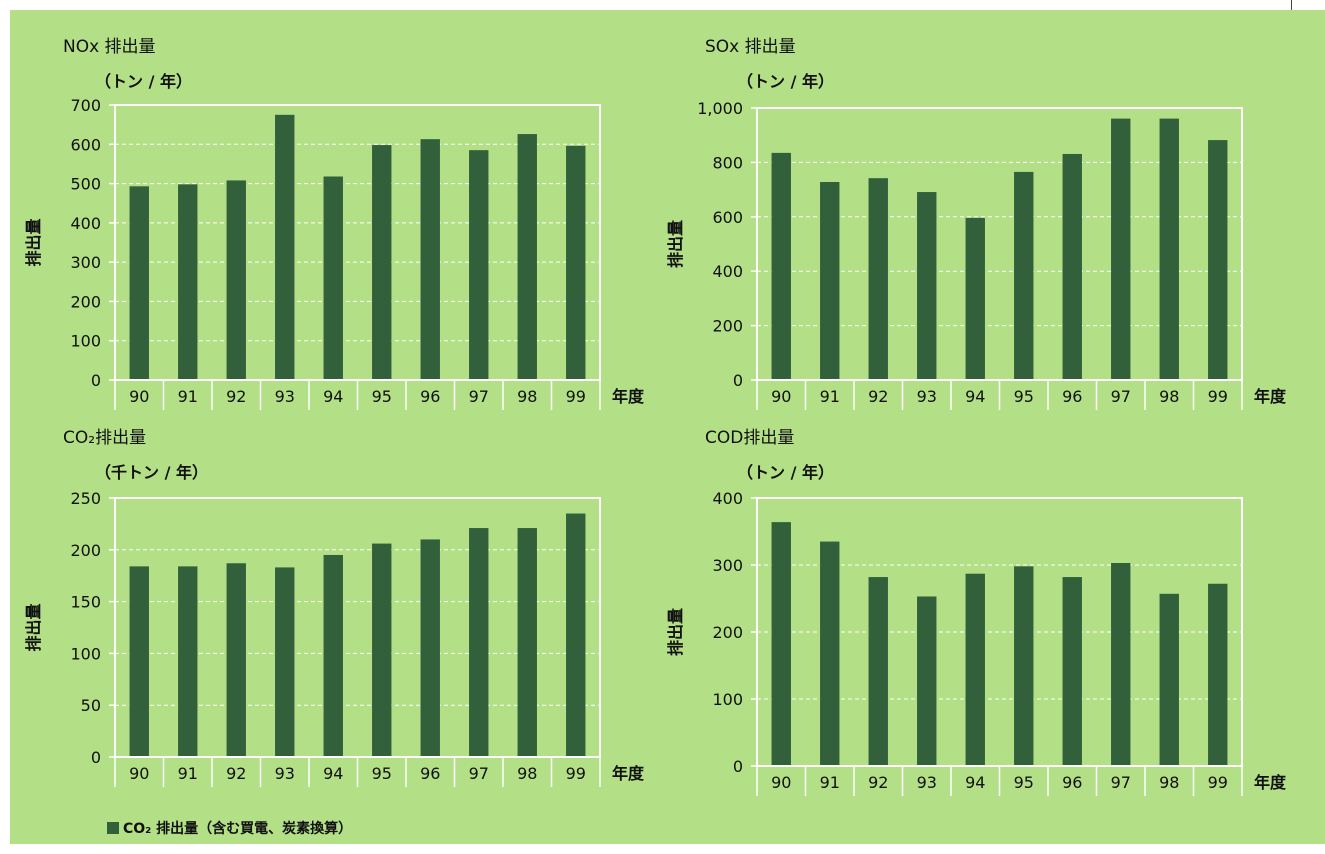  What do you see at coordinates (785, 81) in the screenshot?
I see `sox-unit-label: （トン / 年）` at bounding box center [785, 81].